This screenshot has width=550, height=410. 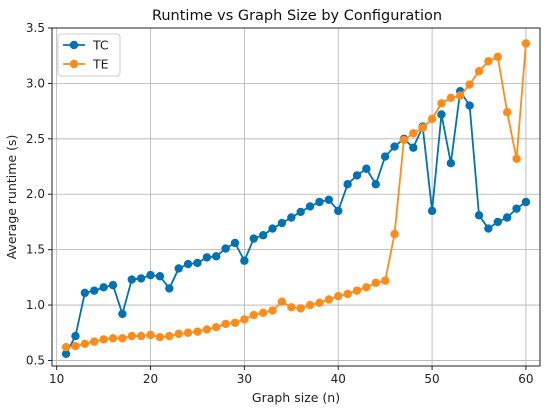 I want to click on y-tick-label: 2.5, so click(x=35, y=139).